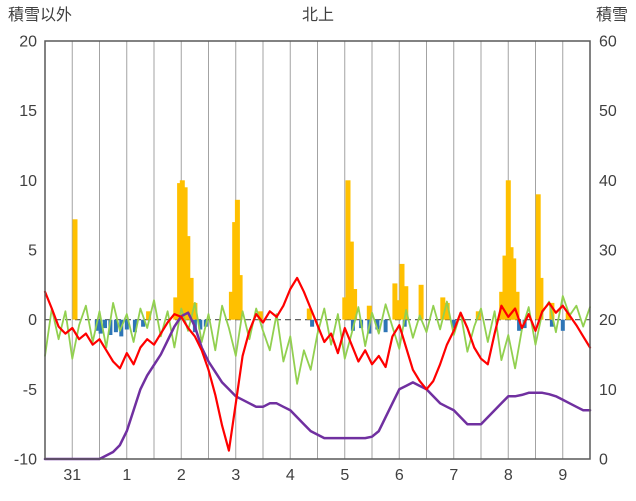  Describe the element at coordinates (290, 475) in the screenshot. I see `svg-text: 4` at that location.